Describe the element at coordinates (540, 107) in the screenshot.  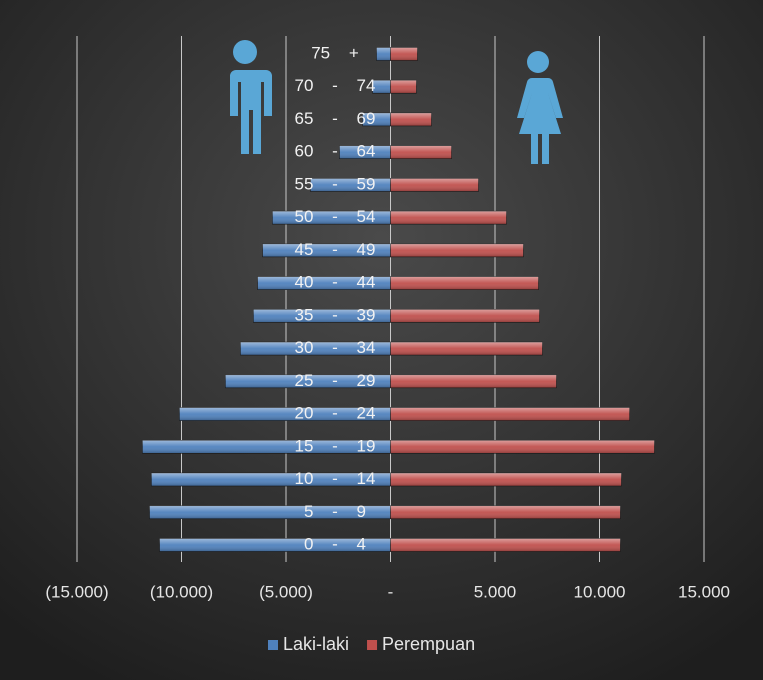
I see `female-icon` at that location.